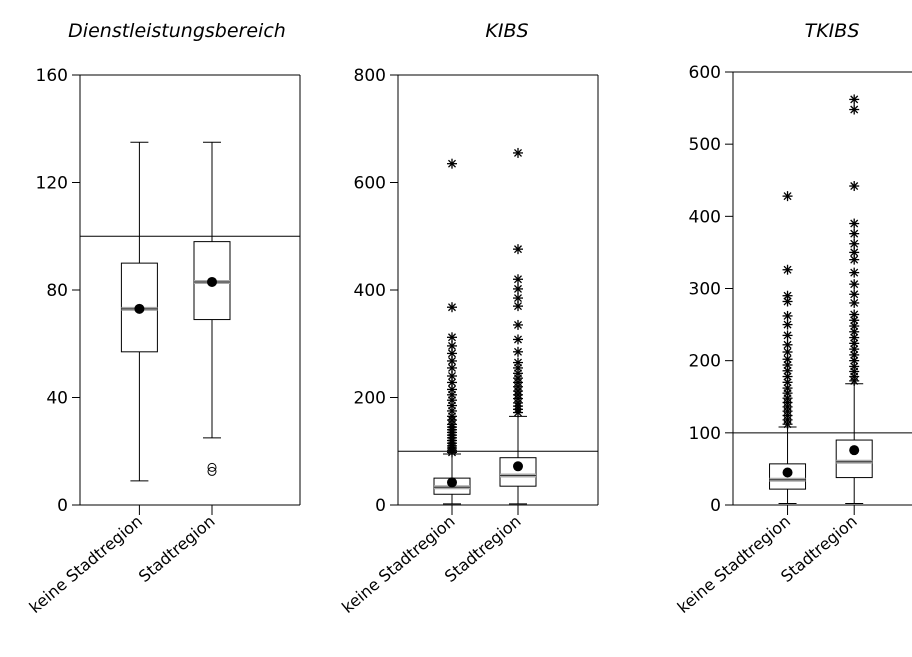  Describe the element at coordinates (57, 399) in the screenshot. I see `y-tick-label: 40` at that location.